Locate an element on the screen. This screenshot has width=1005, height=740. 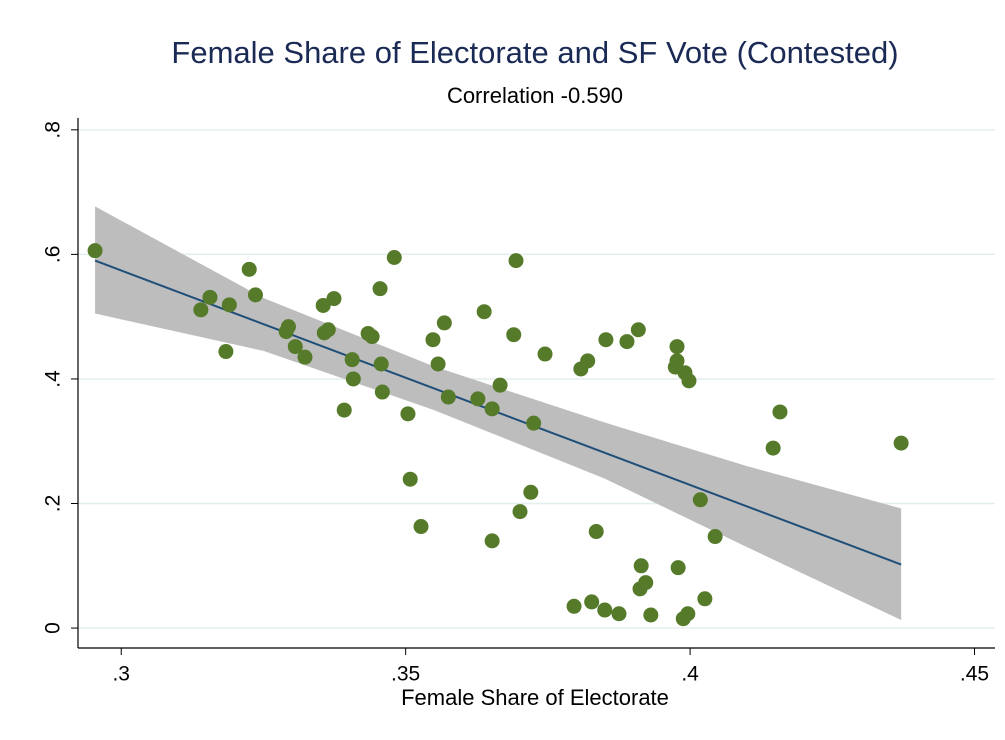
x-tick-label: .35 is located at coordinates (405, 674).